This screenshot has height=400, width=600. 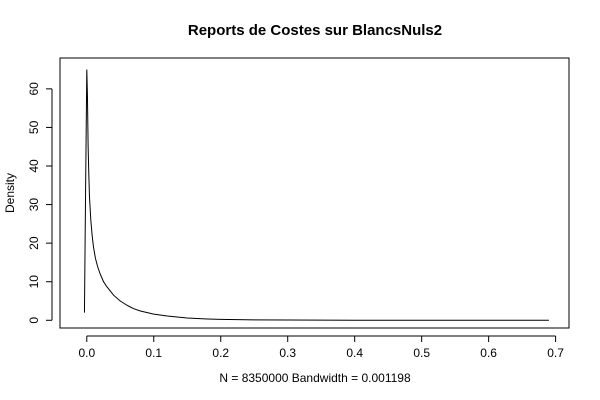 I want to click on x-tick-label: 0.5, so click(x=421, y=353).